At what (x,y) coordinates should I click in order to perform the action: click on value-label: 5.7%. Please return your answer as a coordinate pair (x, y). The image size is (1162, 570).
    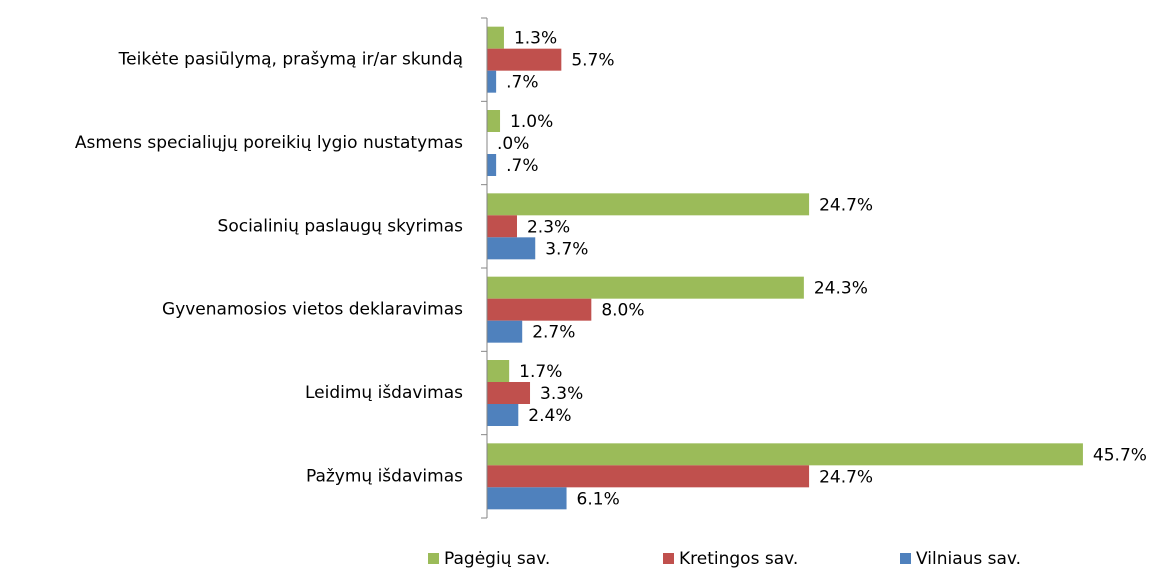
    Looking at the image, I should click on (592, 61).